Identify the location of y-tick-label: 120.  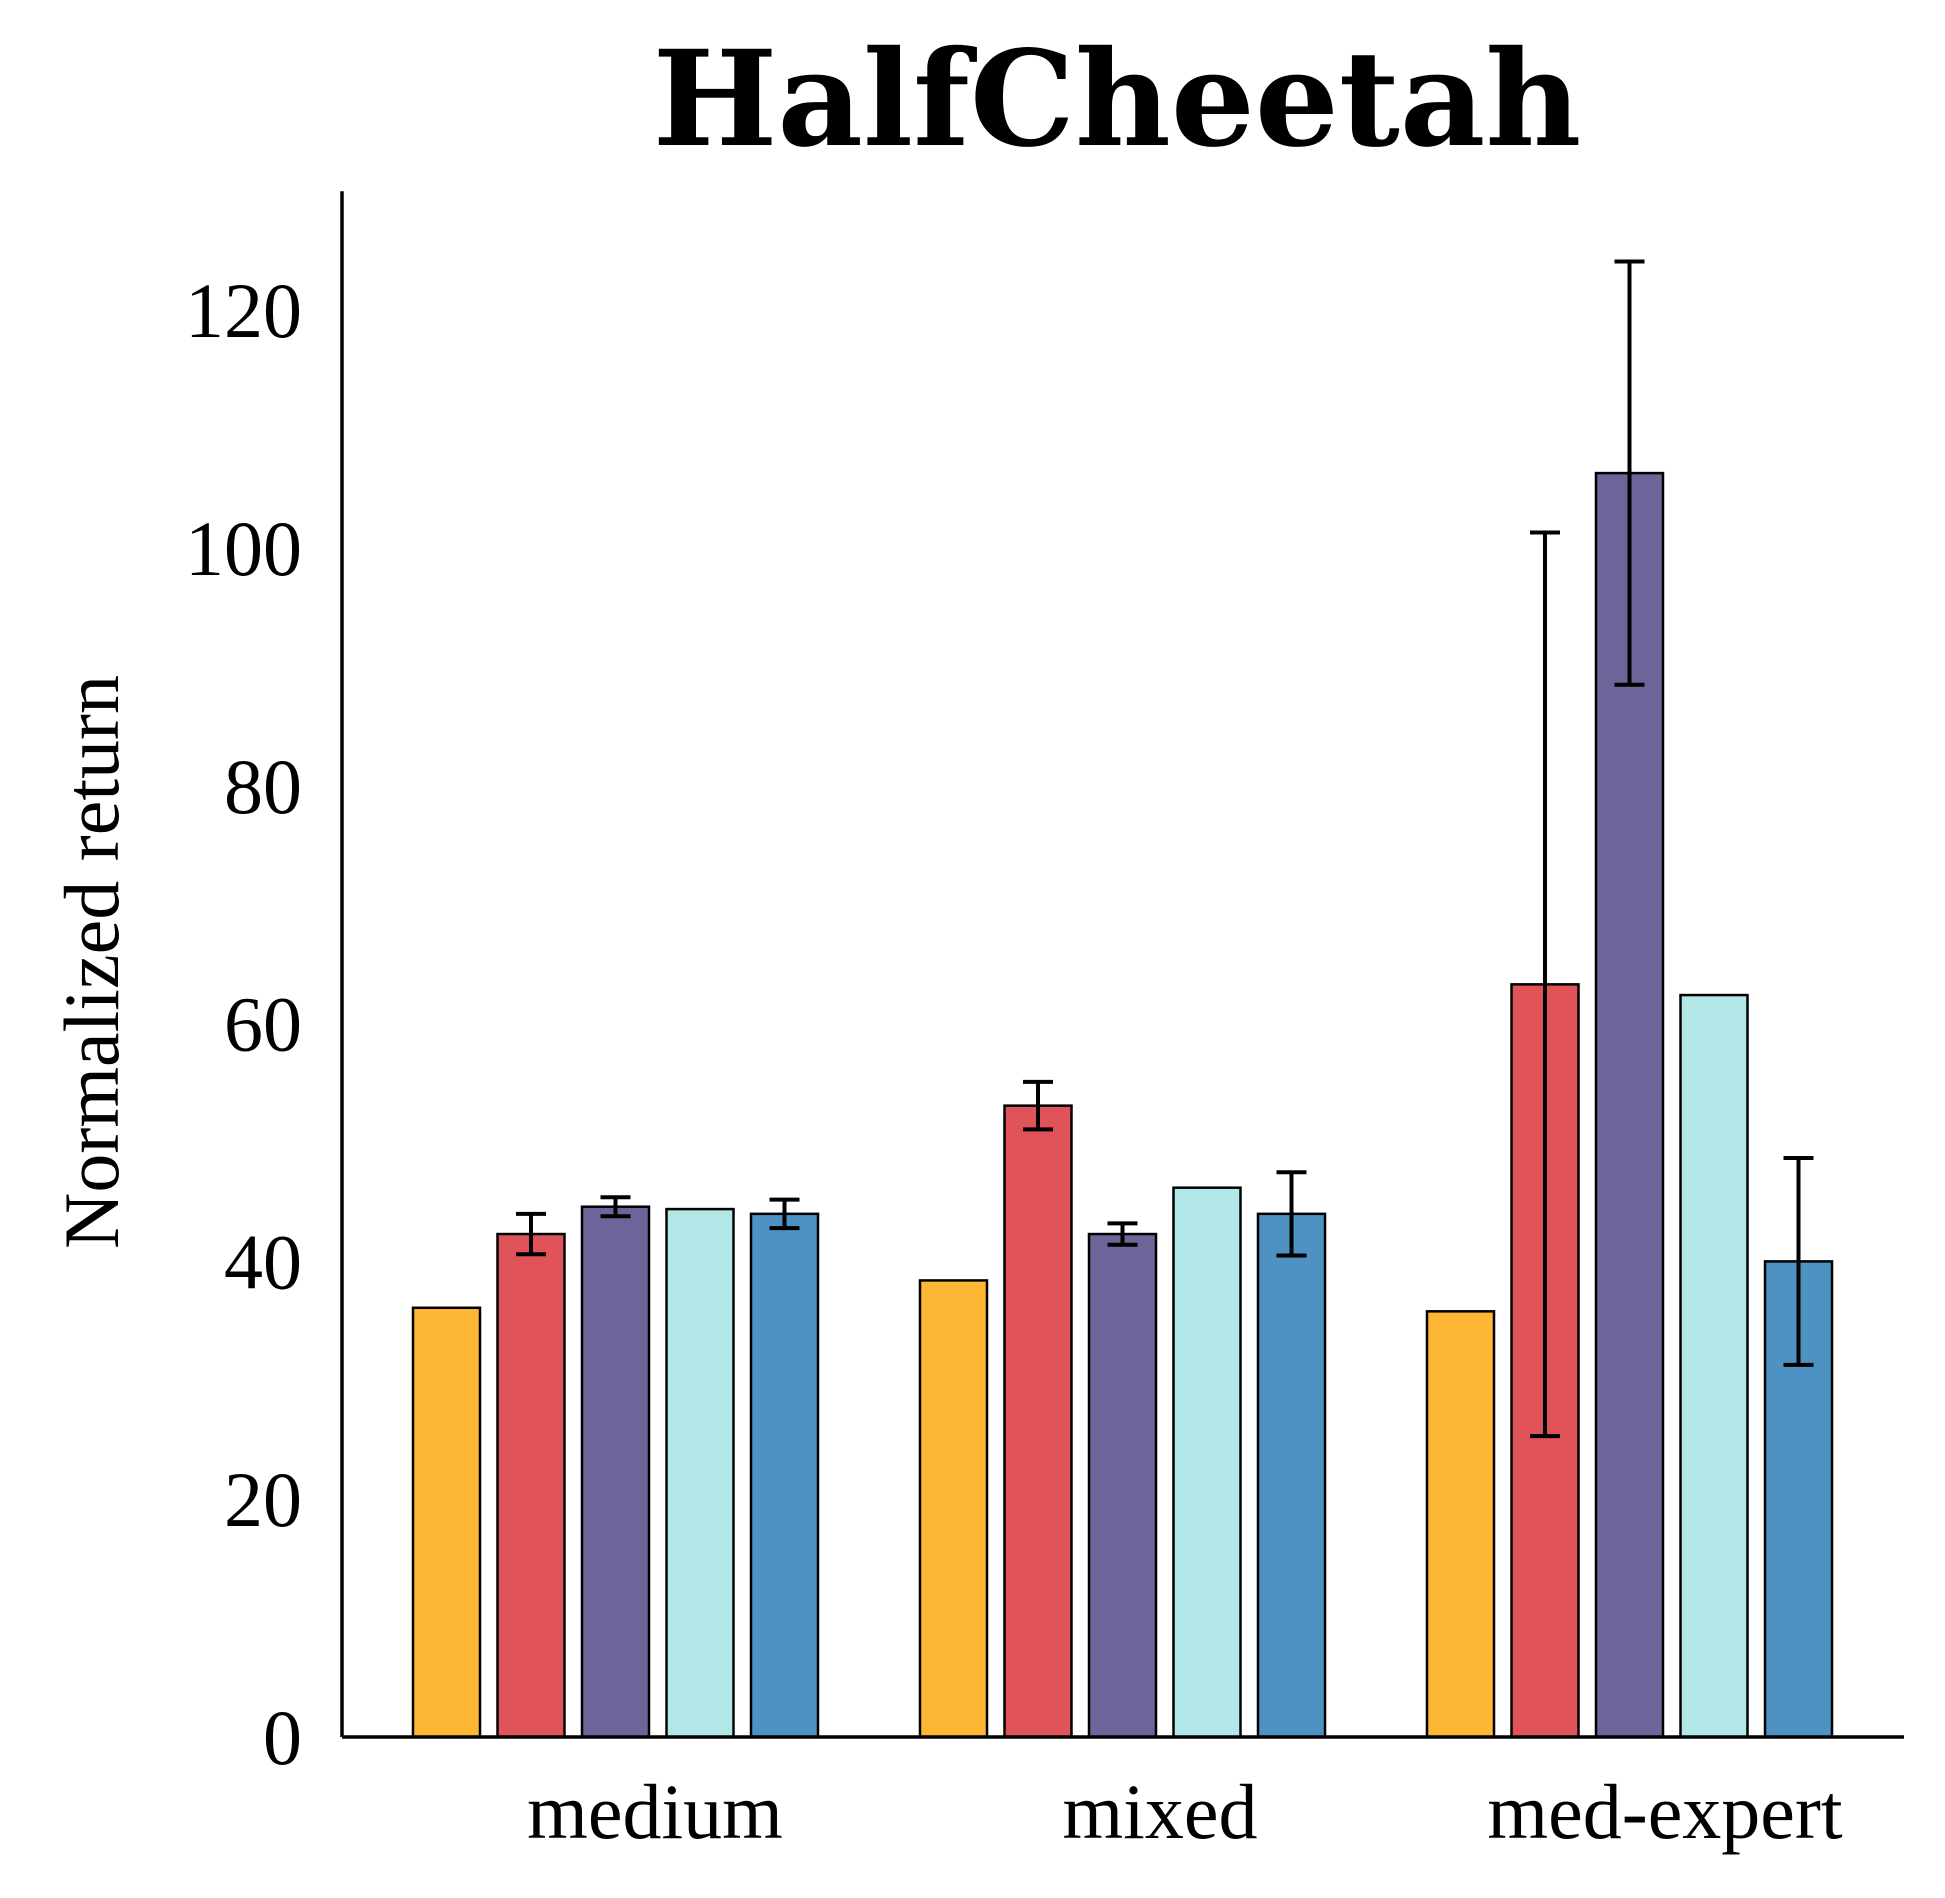
(243, 310).